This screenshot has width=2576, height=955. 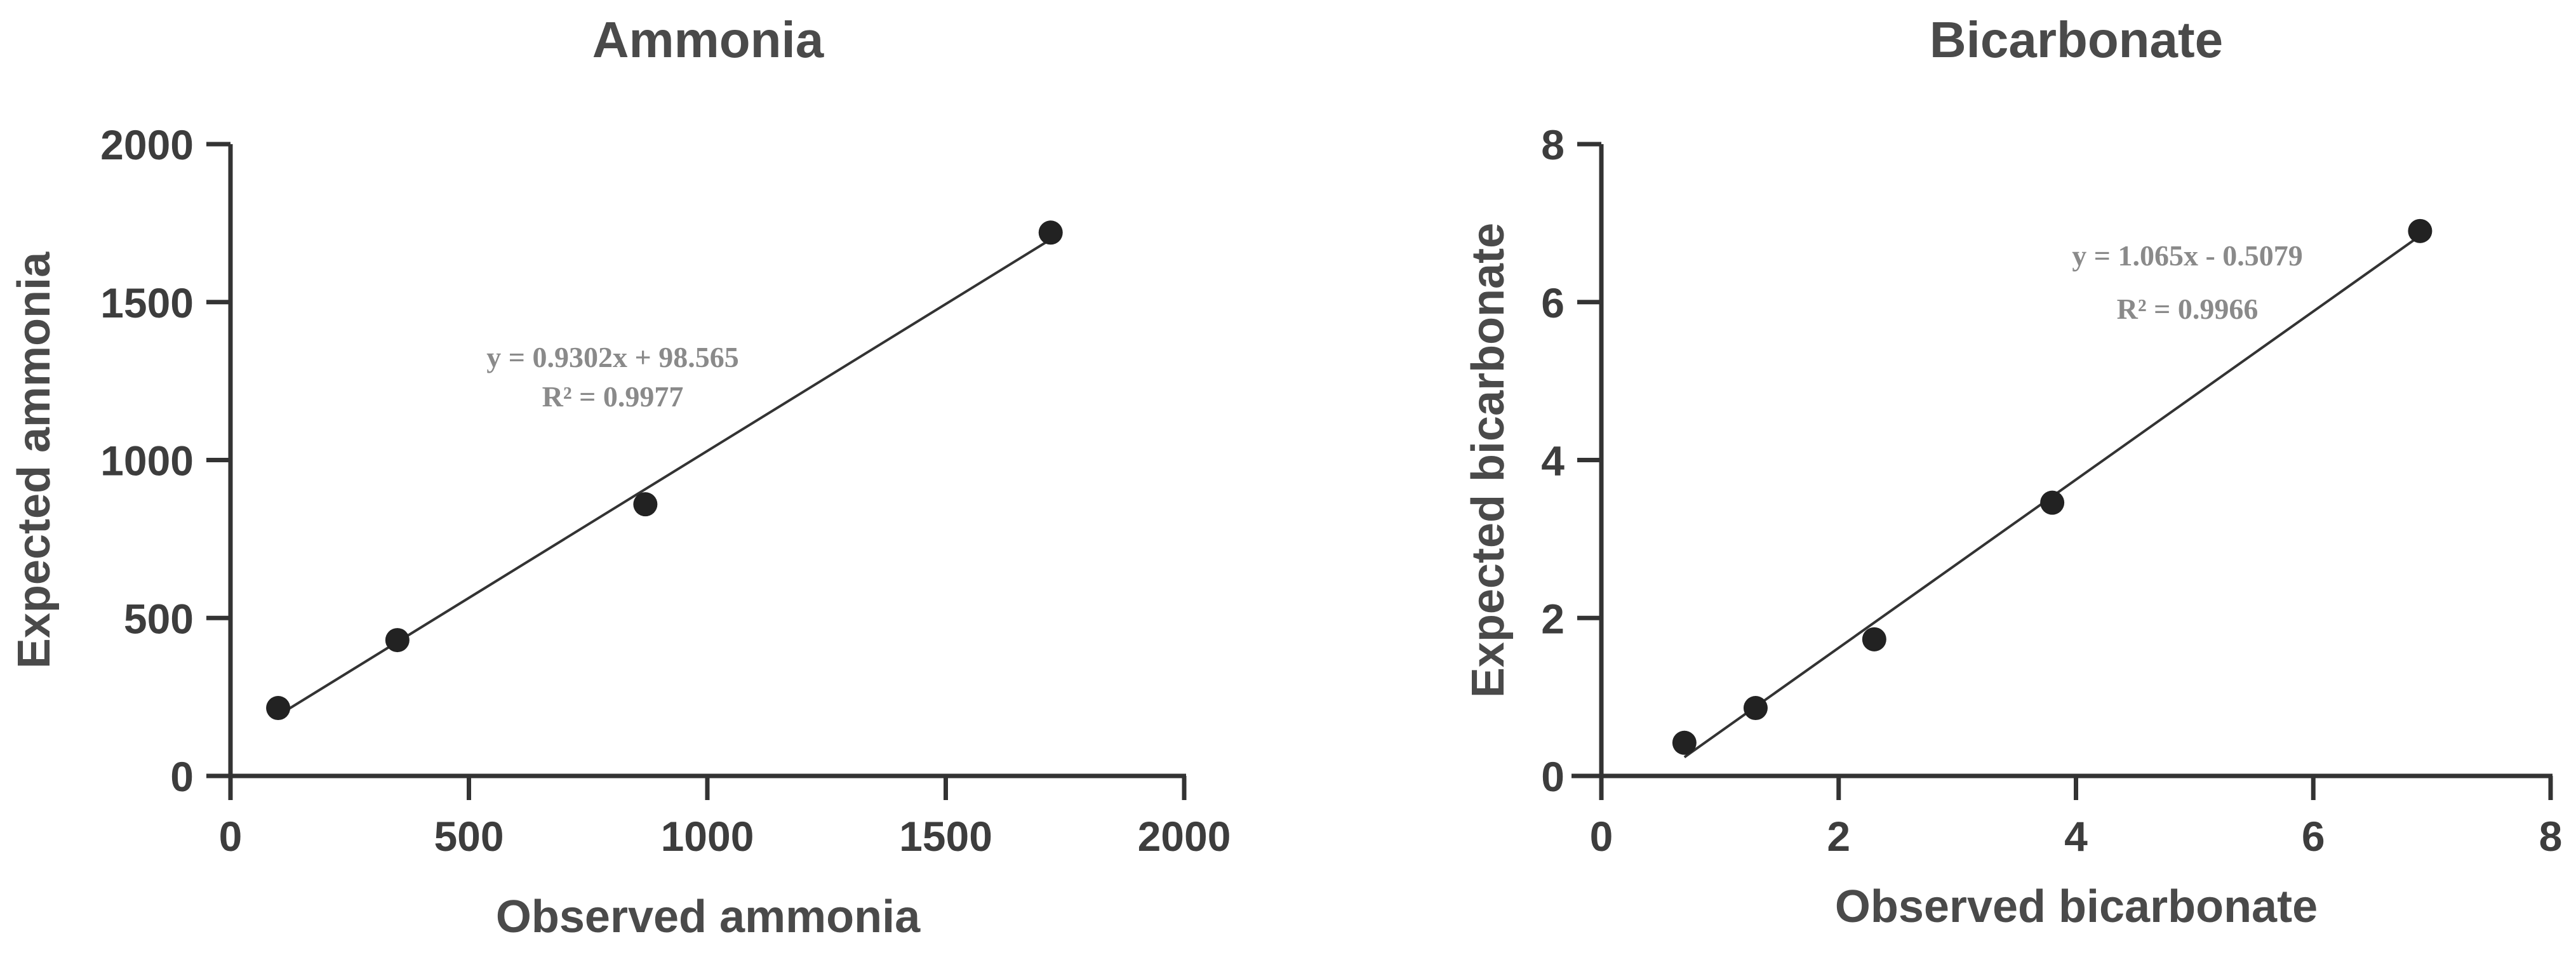 What do you see at coordinates (34, 460) in the screenshot?
I see `y-axis-label: Expected ammonia` at bounding box center [34, 460].